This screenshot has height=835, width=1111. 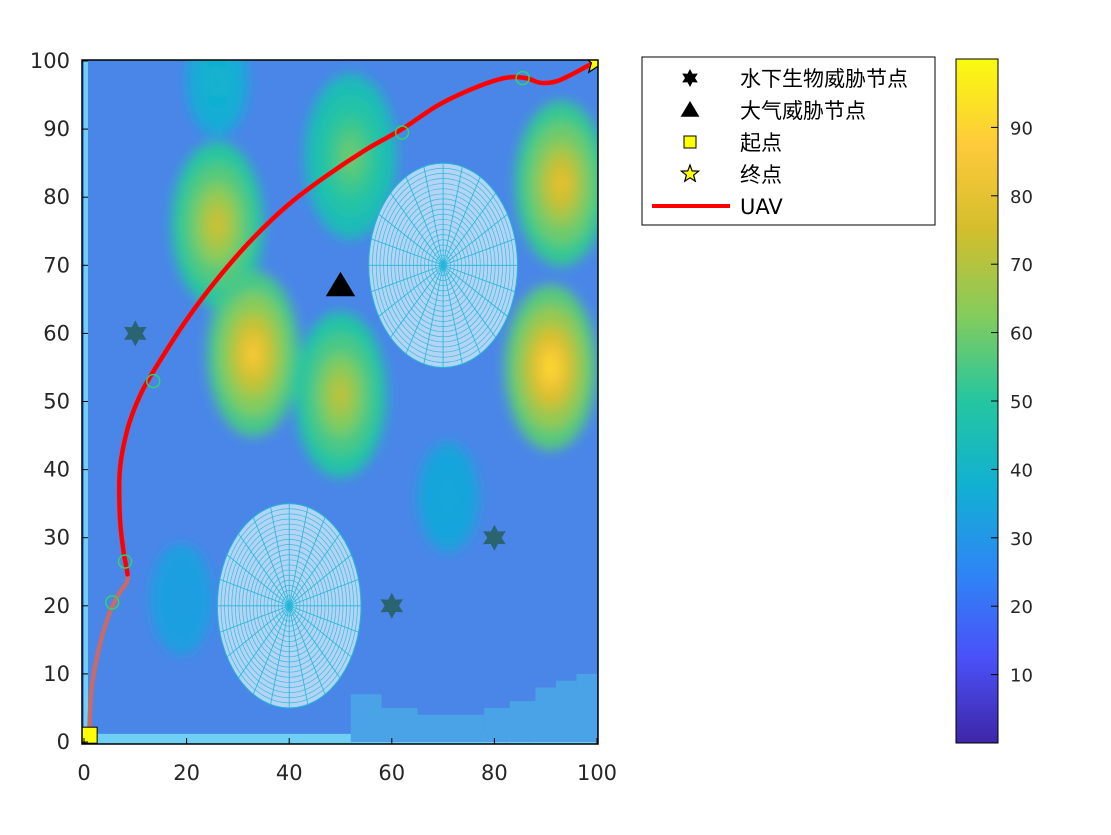 What do you see at coordinates (56, 674) in the screenshot?
I see `y-tick-label: 10` at bounding box center [56, 674].